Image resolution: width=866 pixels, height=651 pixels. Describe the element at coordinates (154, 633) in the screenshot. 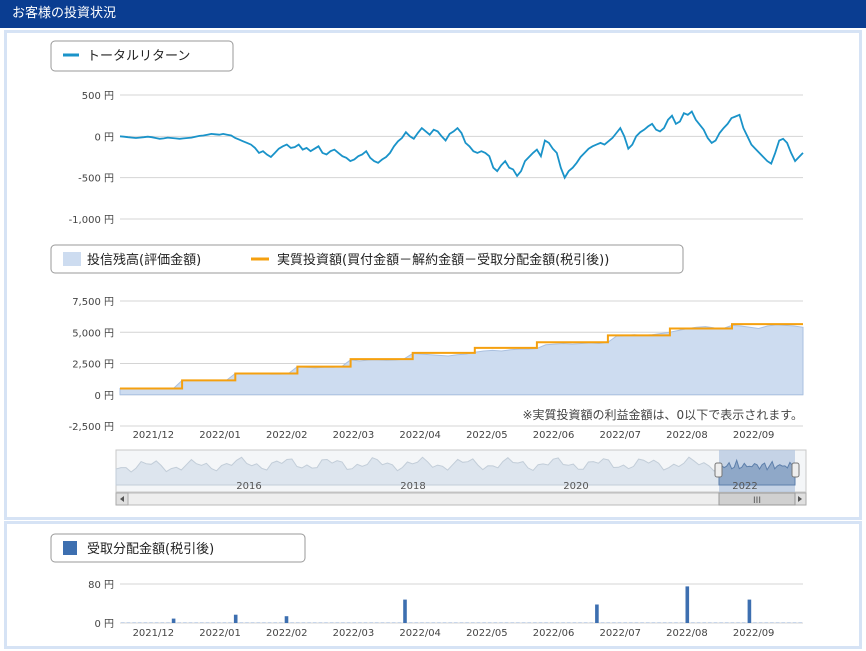

I see `x-tick-label: 2021/12` at that location.